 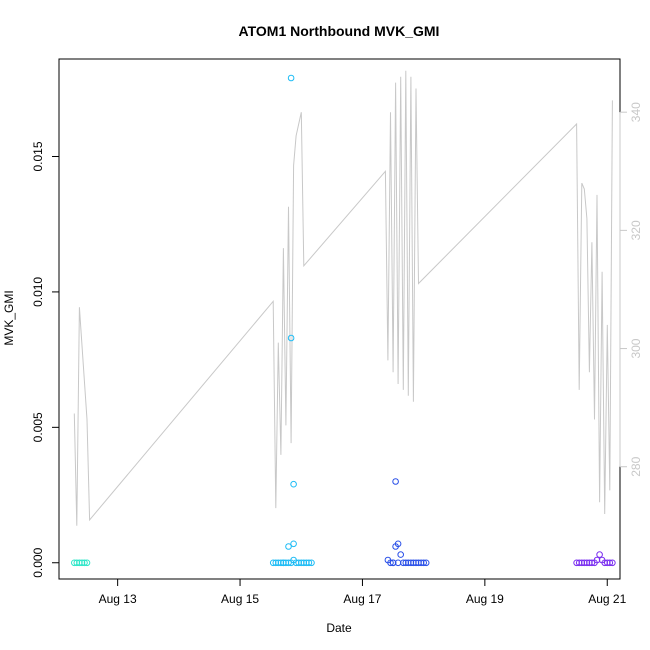 I want to click on y-axis: 0.000 0.005 0.010 0.015, so click(x=45, y=359).